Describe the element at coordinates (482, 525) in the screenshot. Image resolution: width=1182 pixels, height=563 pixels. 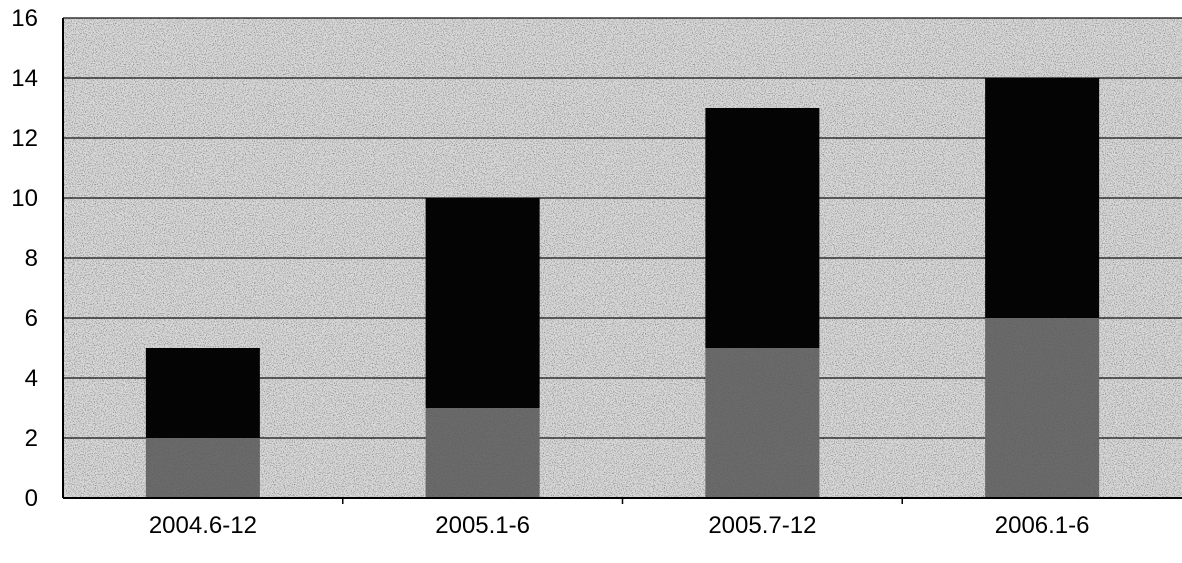
I see `x-category-label: 2005.1-6` at that location.